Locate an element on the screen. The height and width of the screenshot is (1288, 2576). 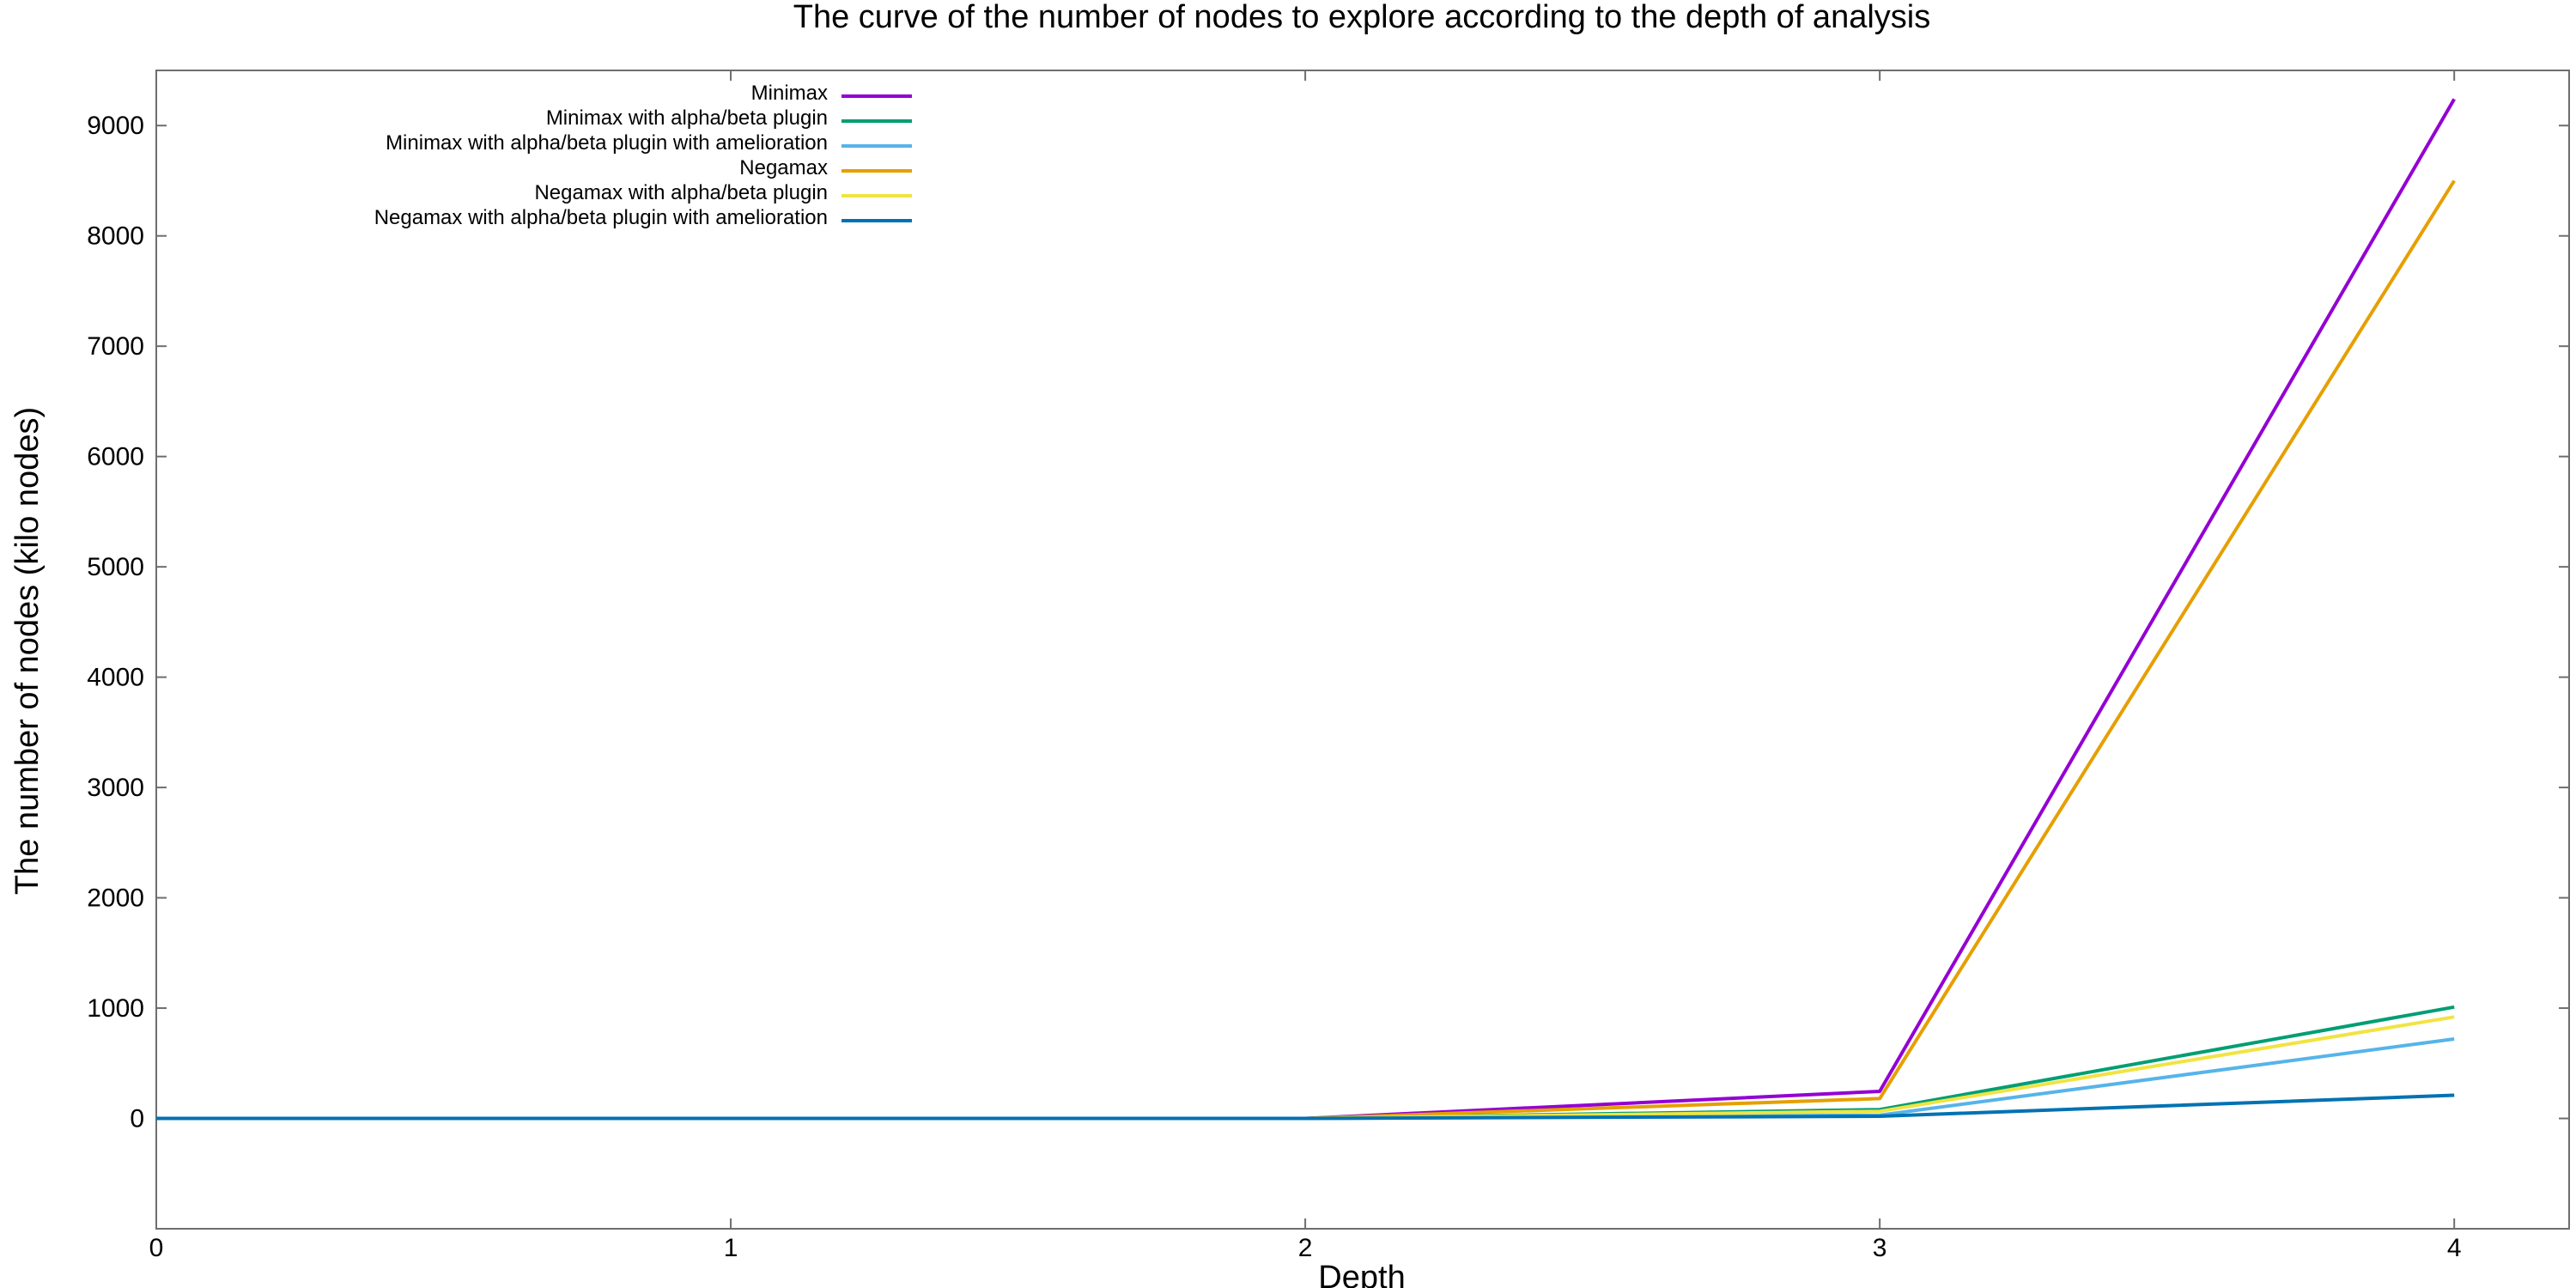
y-tick-label-8: 8000 is located at coordinates (116, 237).